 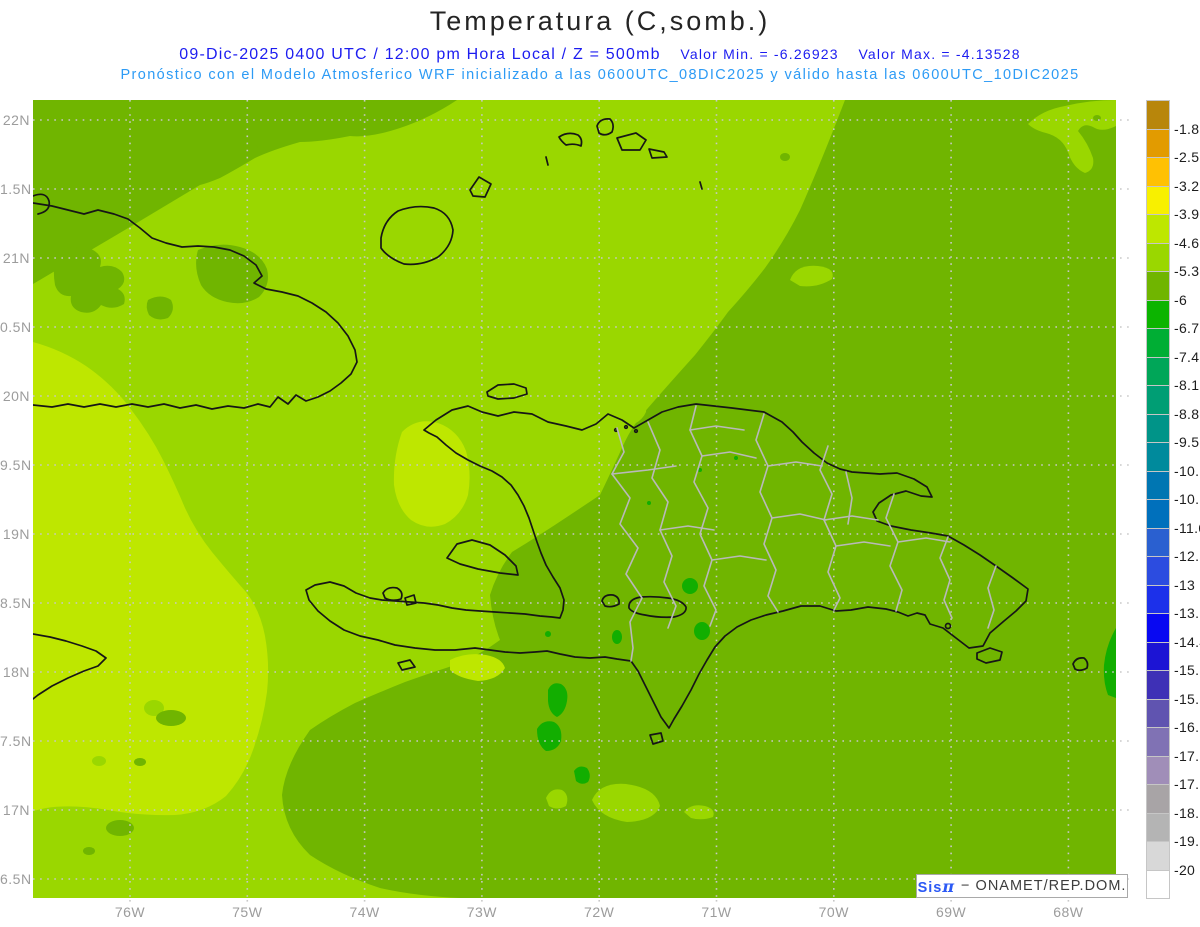 I want to click on colorbar-label: -8.1, so click(x=1187, y=385).